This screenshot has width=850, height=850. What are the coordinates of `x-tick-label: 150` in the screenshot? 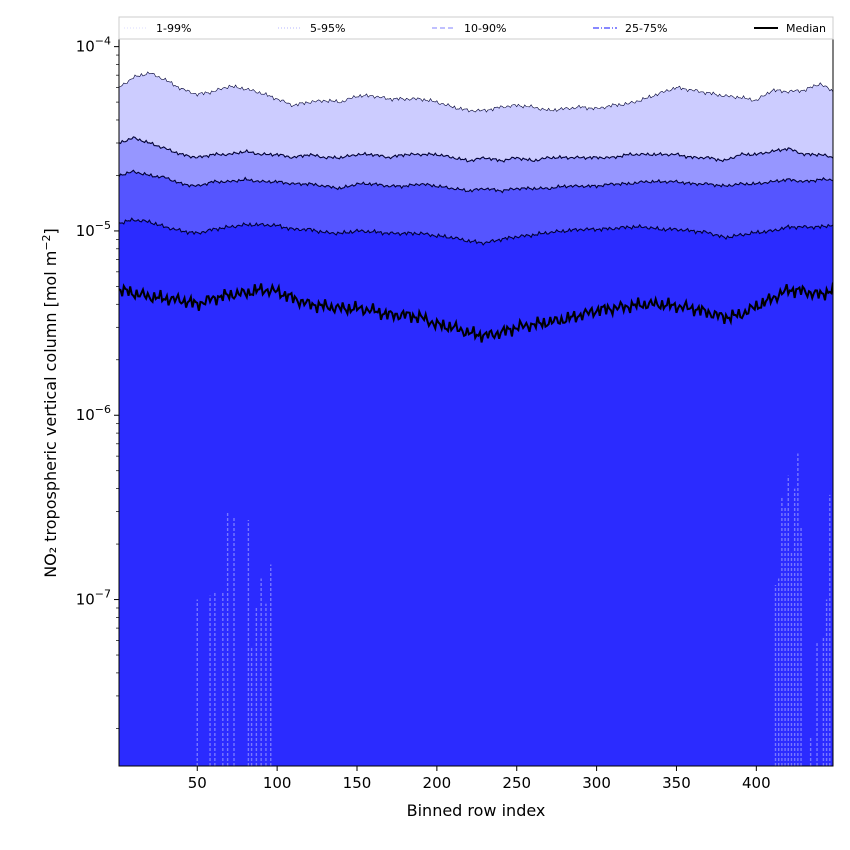 It's located at (357, 783).